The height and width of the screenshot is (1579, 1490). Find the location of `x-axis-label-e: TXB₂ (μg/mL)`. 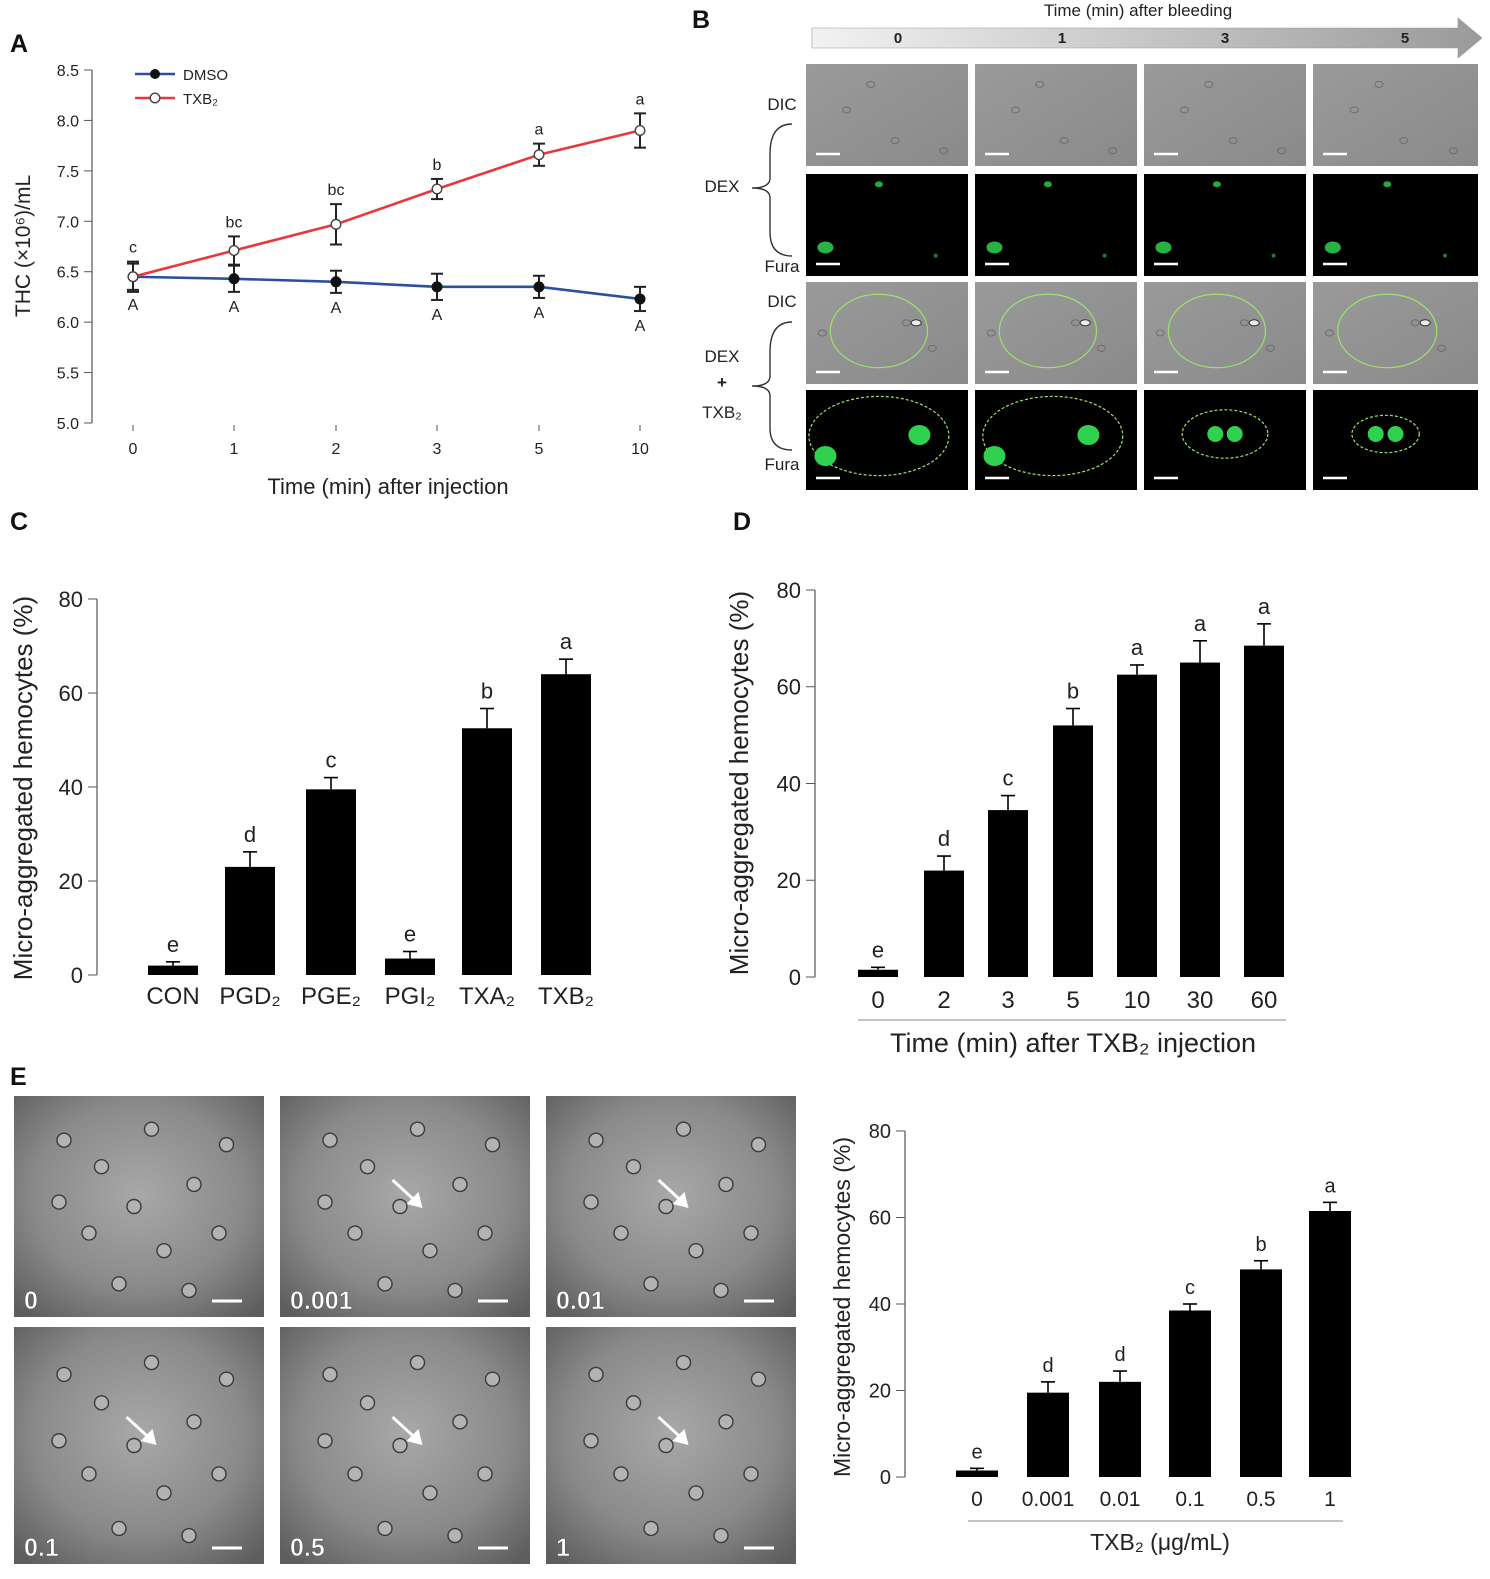

x-axis-label-e: TXB₂ (μg/mL) is located at coordinates (1160, 1542).